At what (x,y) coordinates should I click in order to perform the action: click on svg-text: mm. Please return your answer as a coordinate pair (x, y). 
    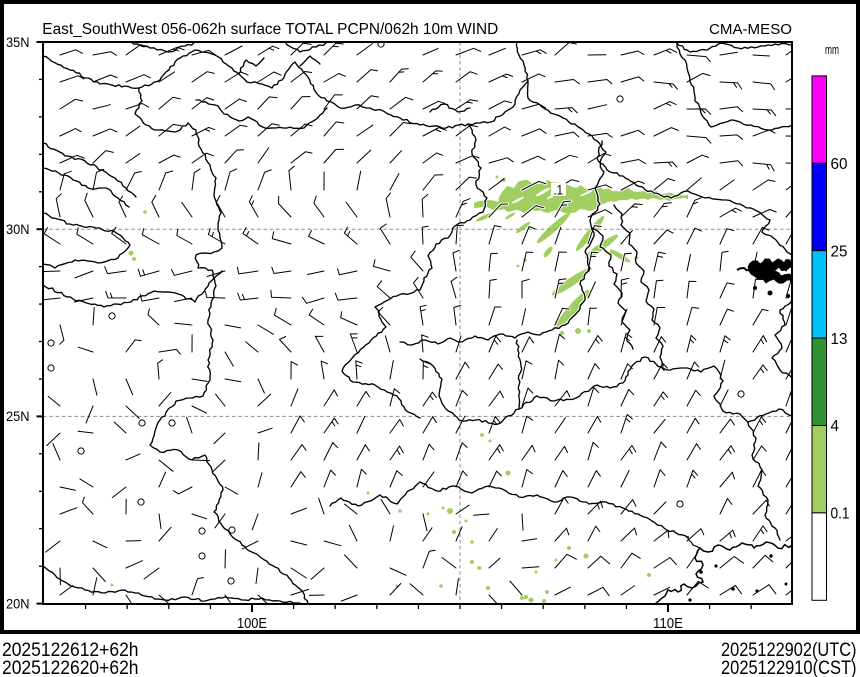
    Looking at the image, I should click on (832, 49).